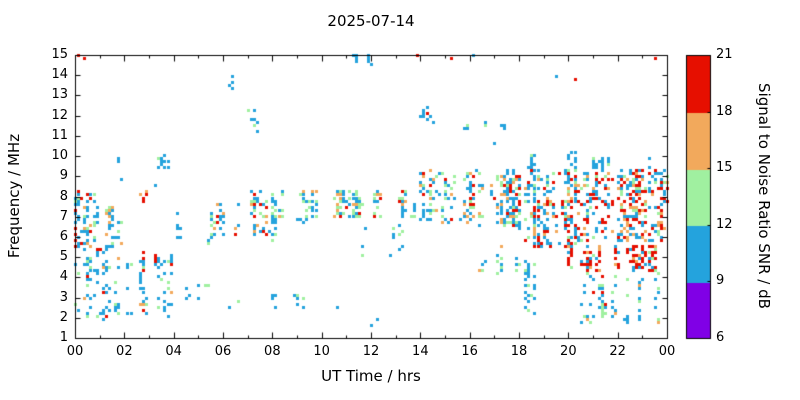 Image resolution: width=800 pixels, height=400 pixels. I want to click on x-tick-label: 20, so click(568, 351).